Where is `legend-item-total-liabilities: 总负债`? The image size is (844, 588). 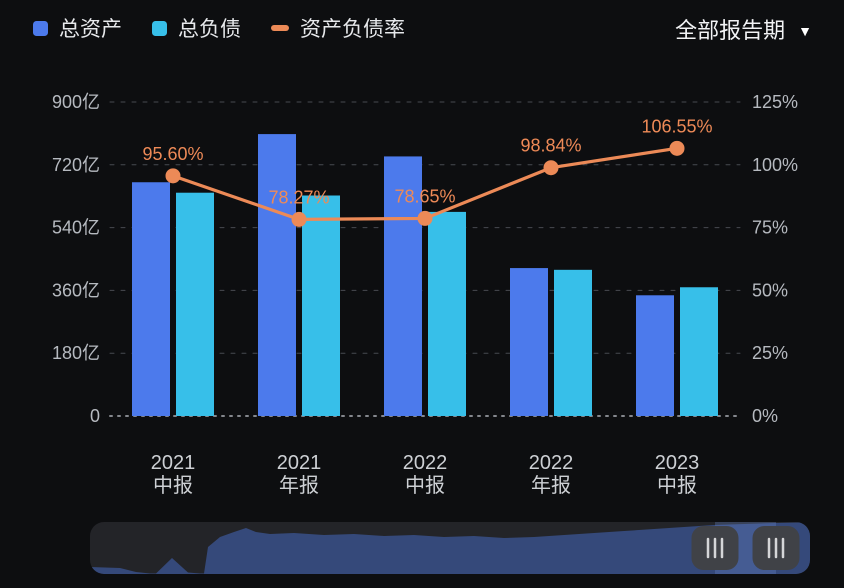
legend-item-total-liabilities: 总负债 is located at coordinates (196, 28).